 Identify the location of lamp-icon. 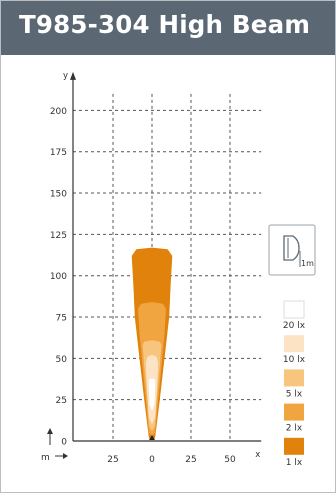
(291, 248).